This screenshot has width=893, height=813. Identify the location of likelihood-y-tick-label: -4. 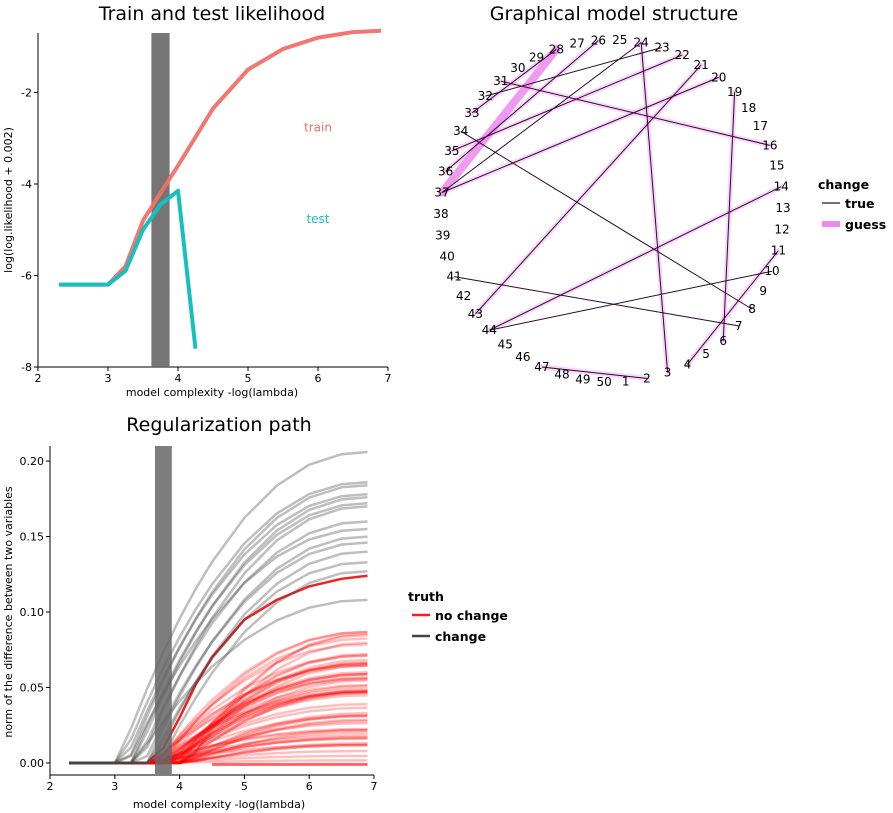
(26, 184).